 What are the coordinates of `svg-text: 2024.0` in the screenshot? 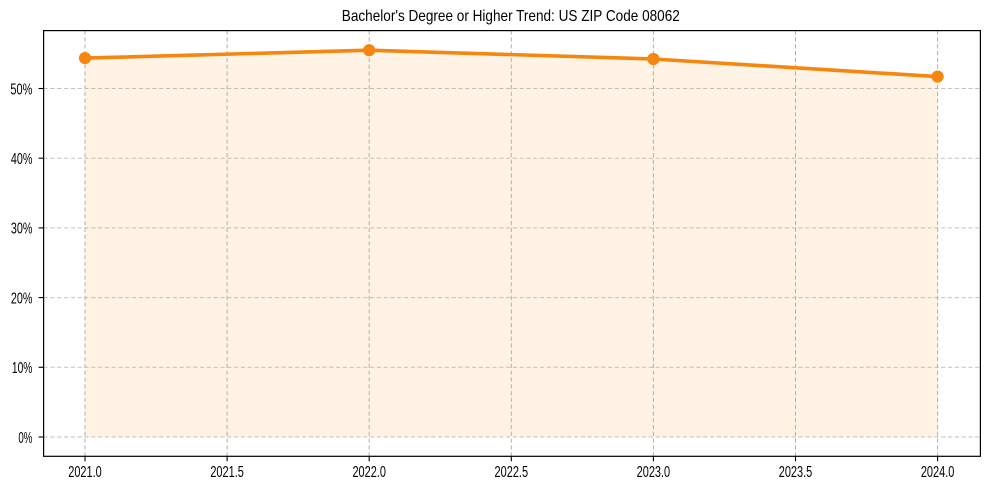 It's located at (938, 472).